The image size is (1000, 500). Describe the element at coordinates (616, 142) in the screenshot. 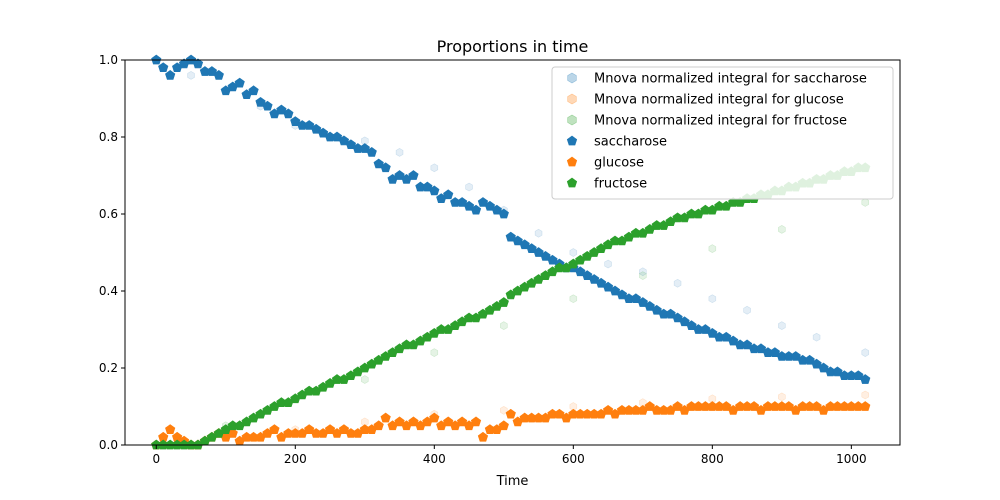

I see `legend-entry: saccharose` at that location.